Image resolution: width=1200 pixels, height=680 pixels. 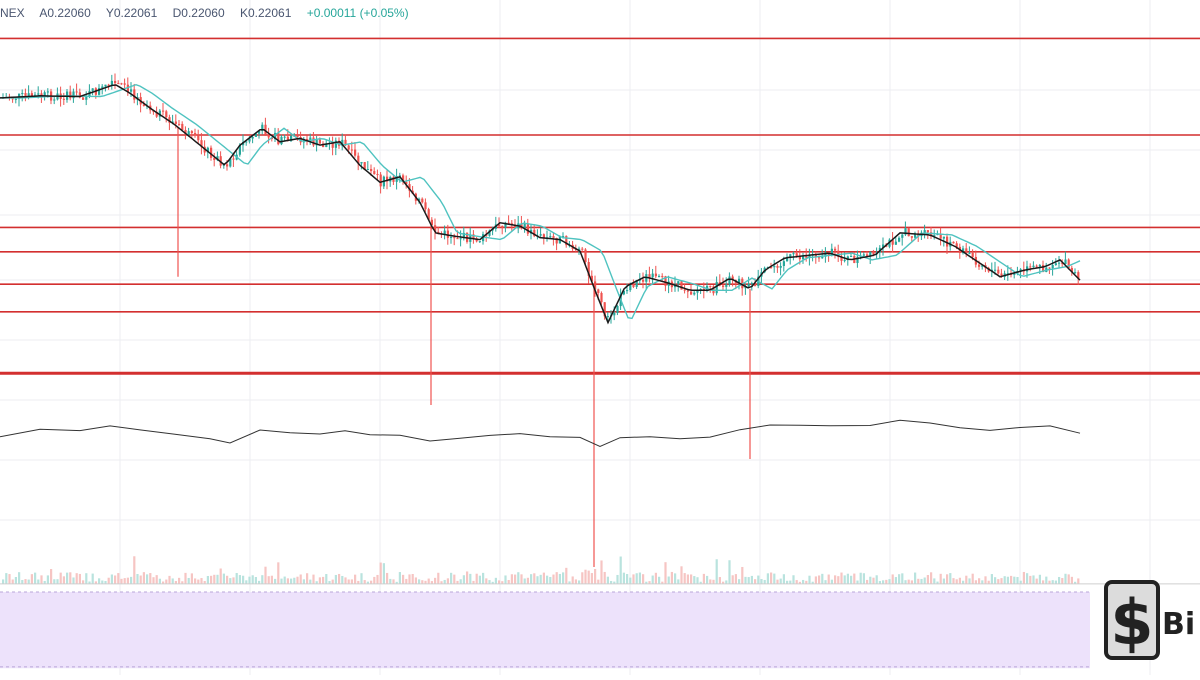 I want to click on high-value: Y0.22061, so click(x=131, y=13).